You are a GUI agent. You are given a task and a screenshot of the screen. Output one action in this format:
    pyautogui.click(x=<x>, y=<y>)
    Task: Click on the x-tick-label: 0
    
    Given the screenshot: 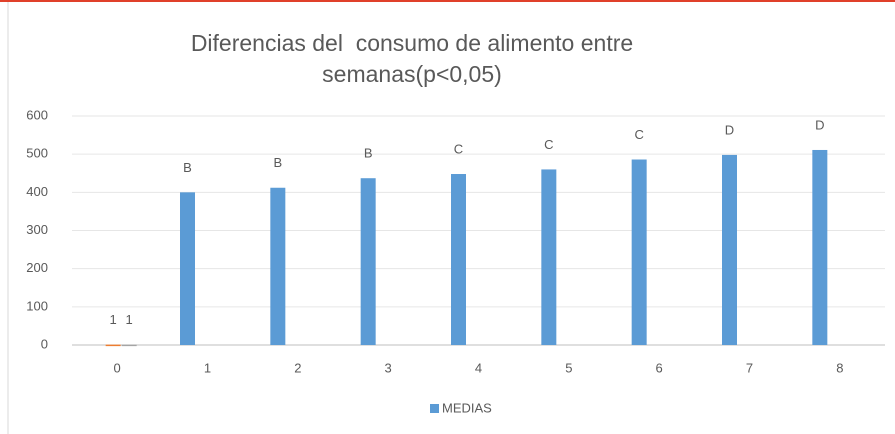 What is the action you would take?
    pyautogui.click(x=117, y=367)
    